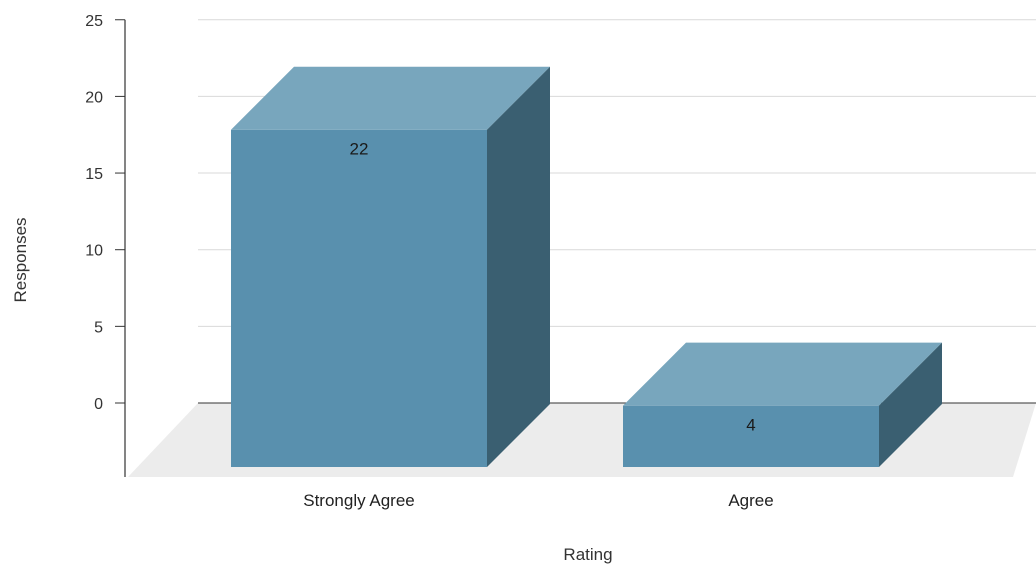 The width and height of the screenshot is (1036, 565). What do you see at coordinates (587, 554) in the screenshot?
I see `x-axis-title: Rating` at bounding box center [587, 554].